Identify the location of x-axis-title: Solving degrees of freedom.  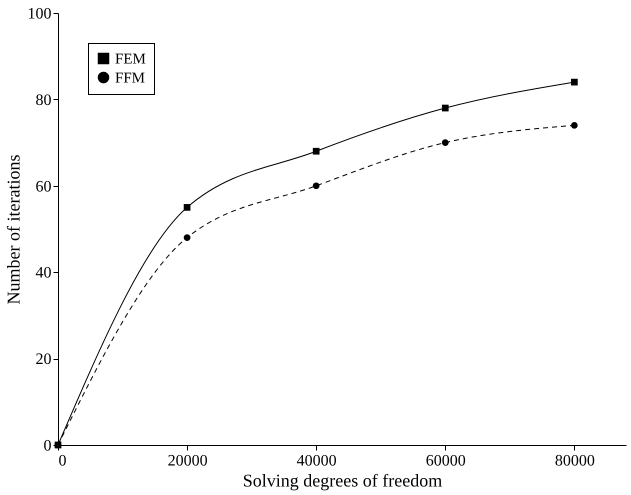
(342, 480).